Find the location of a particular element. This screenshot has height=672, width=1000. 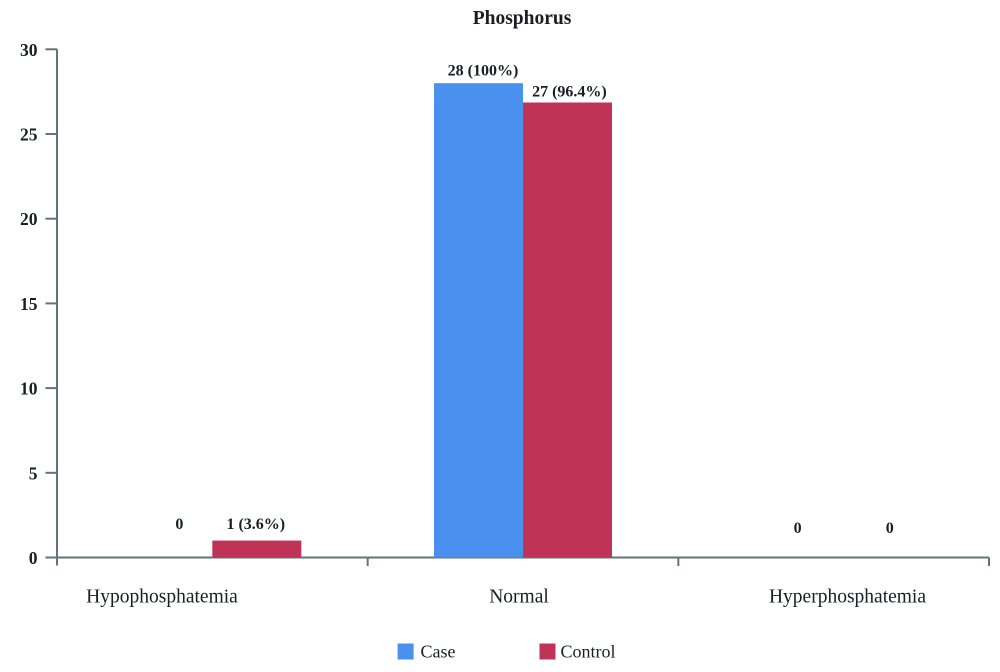

y-tick-label: 20 is located at coordinates (29, 219).